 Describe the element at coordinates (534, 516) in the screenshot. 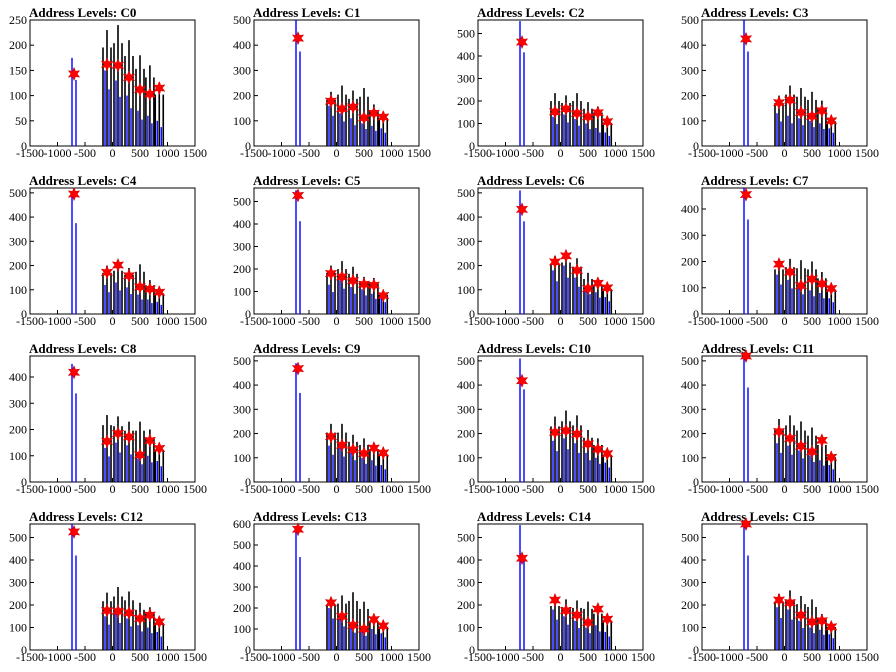

I see `chart-title: Address Levels: C14` at that location.